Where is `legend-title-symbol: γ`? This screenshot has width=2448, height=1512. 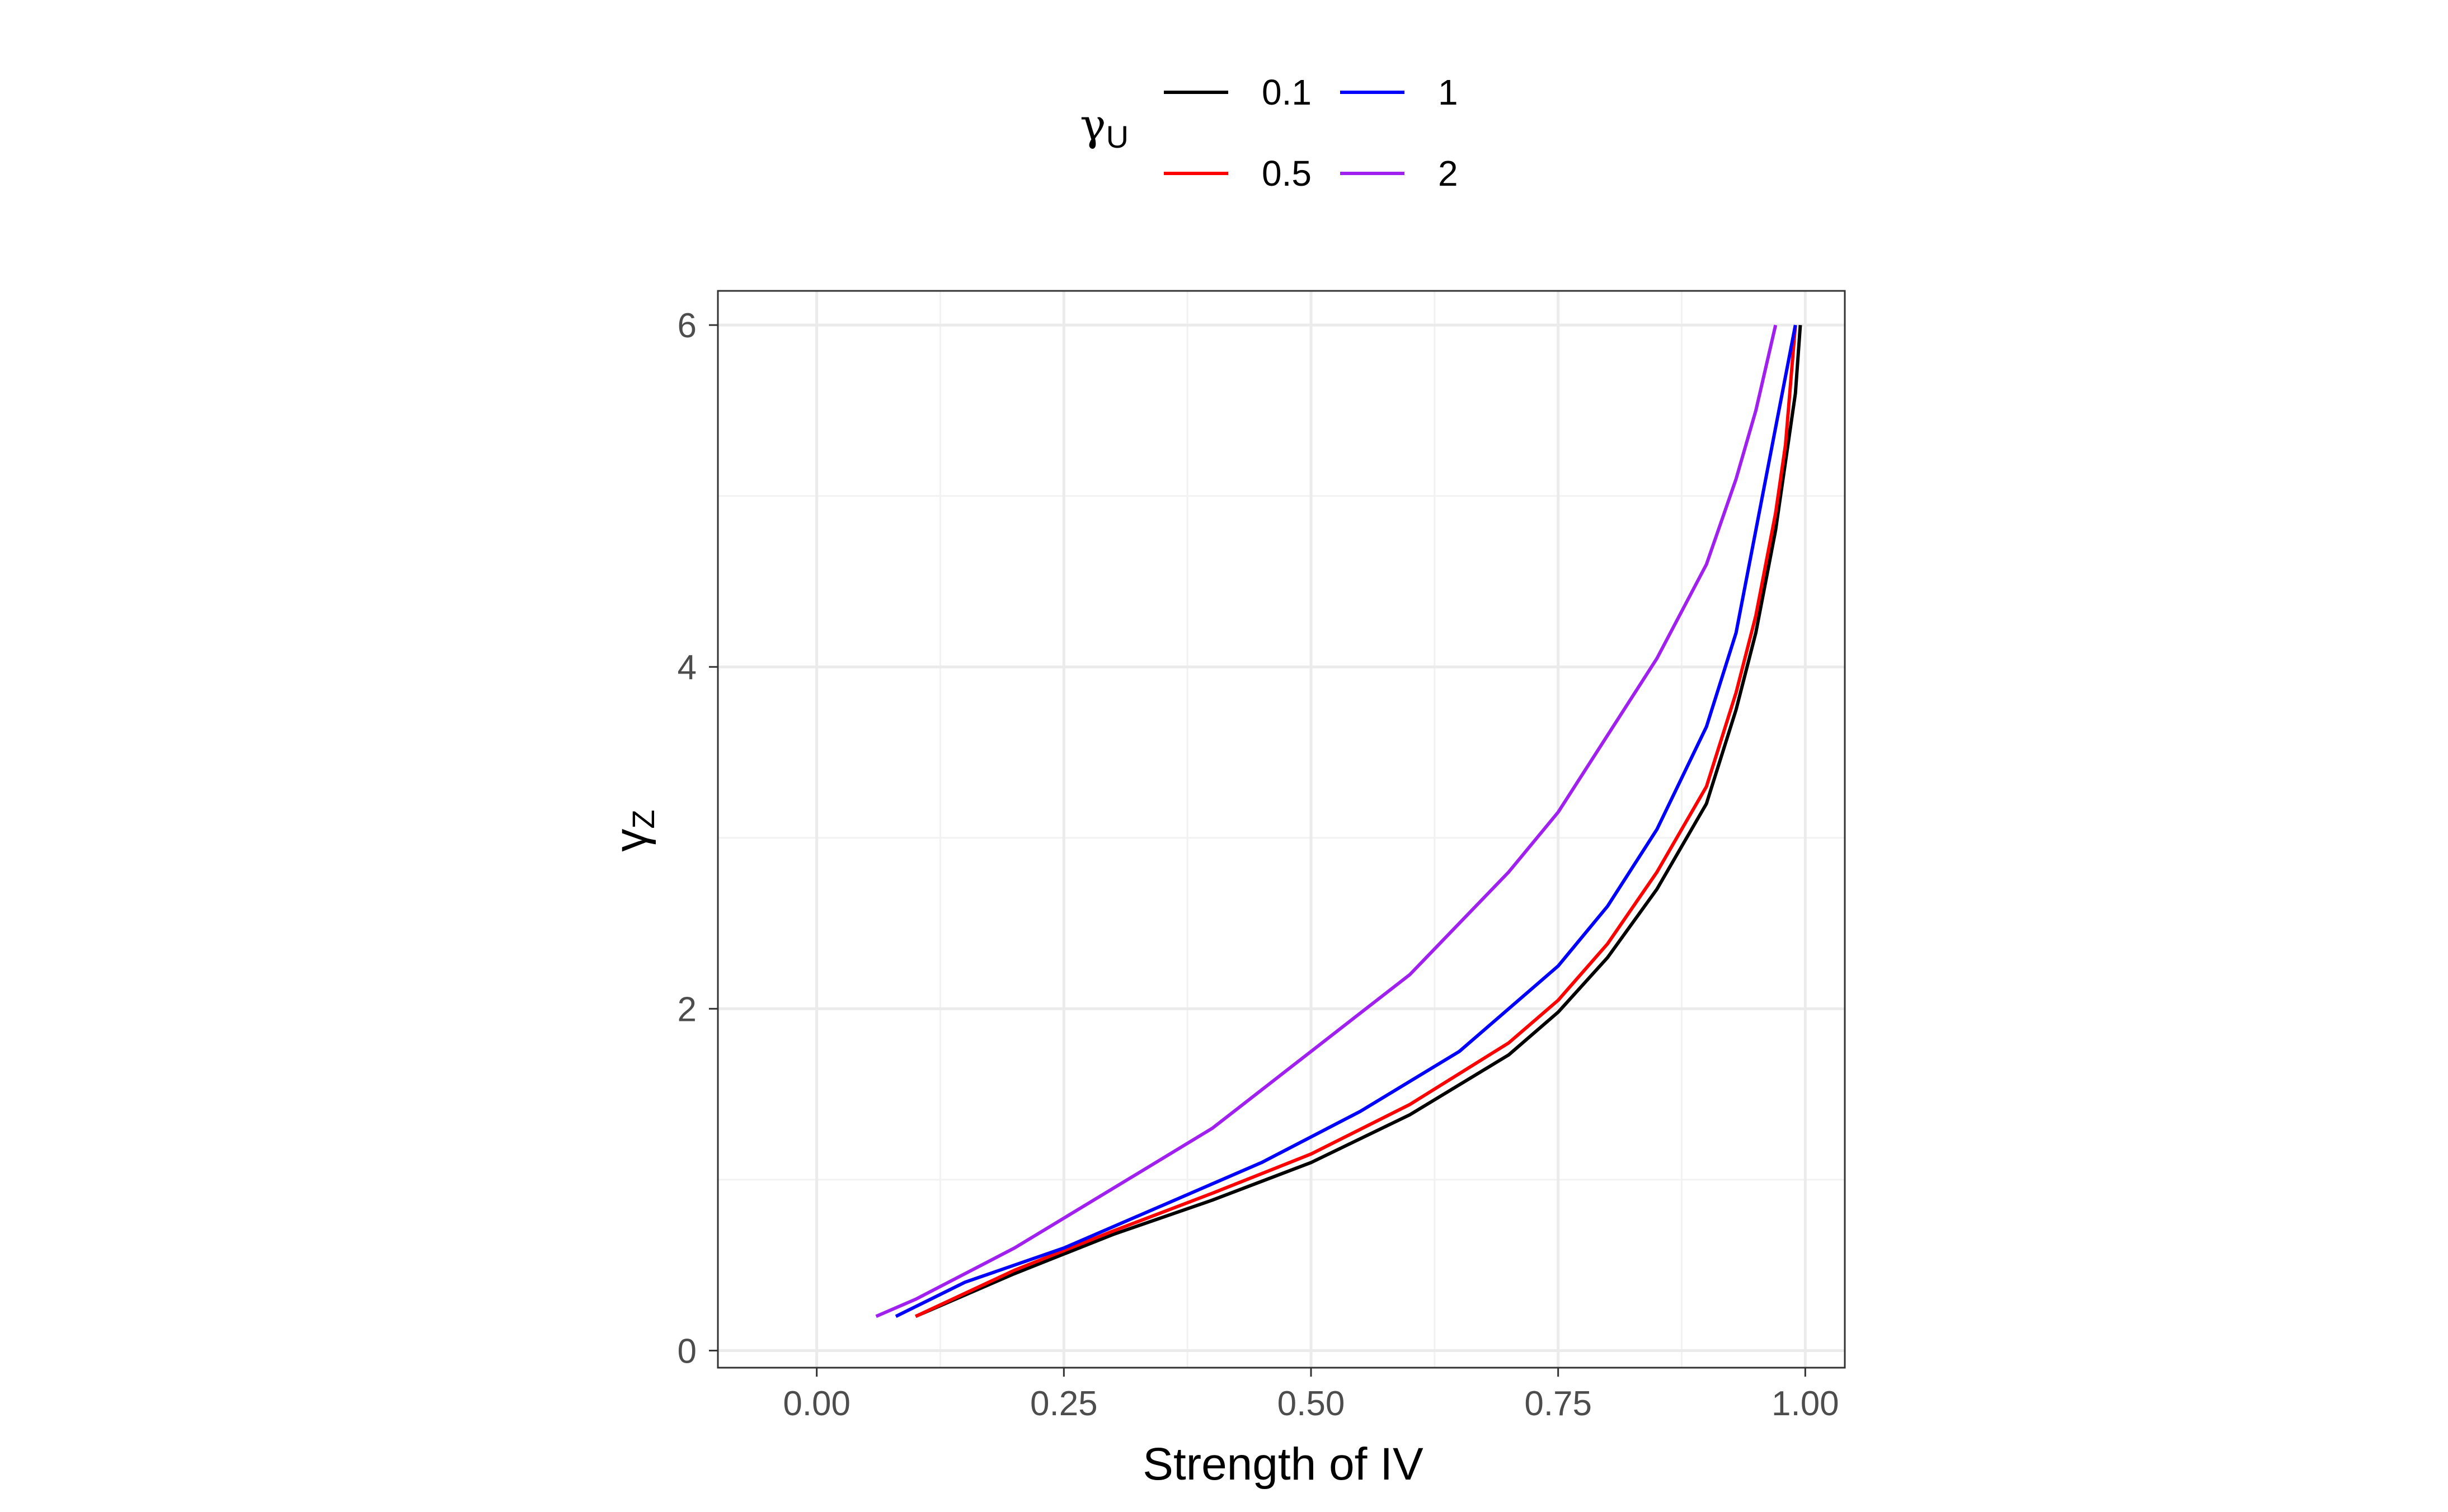 legend-title-symbol: γ is located at coordinates (1093, 125).